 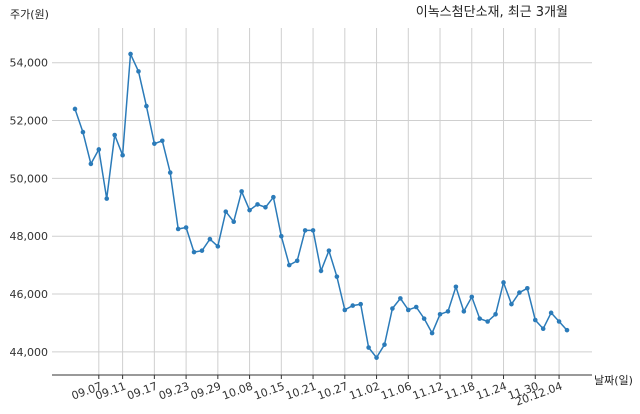 I want to click on x-axis-label: 날짜(일), so click(x=613, y=380).